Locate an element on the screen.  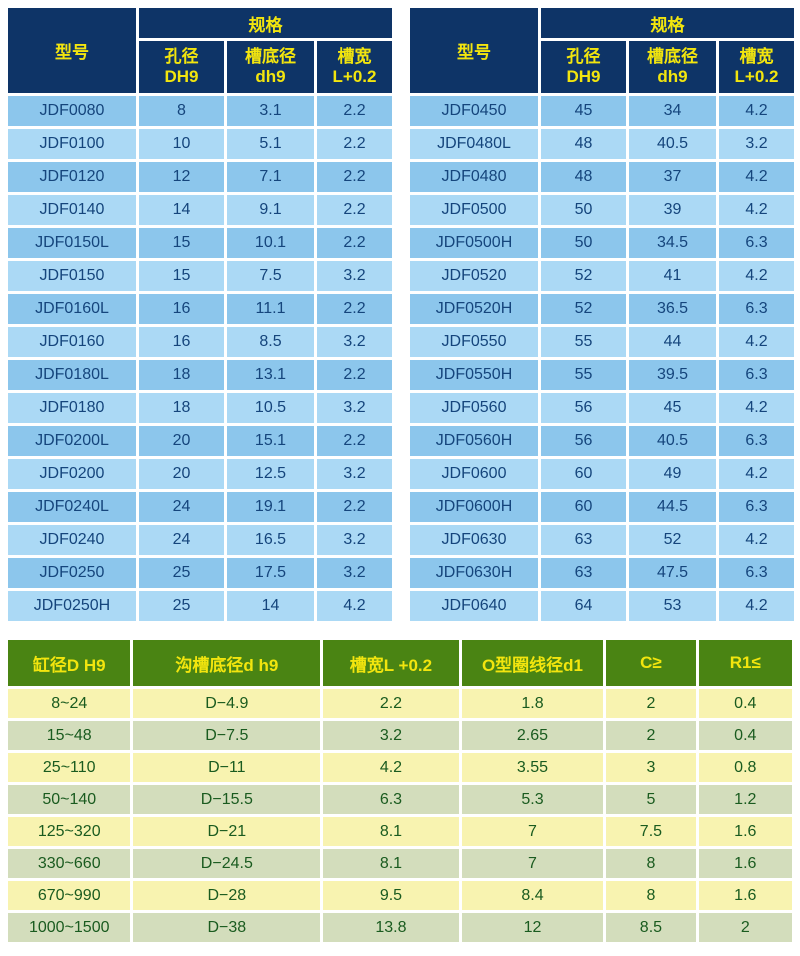
table-row: JDF0480L 48 40.5 3.2 is located at coordinates (602, 144).